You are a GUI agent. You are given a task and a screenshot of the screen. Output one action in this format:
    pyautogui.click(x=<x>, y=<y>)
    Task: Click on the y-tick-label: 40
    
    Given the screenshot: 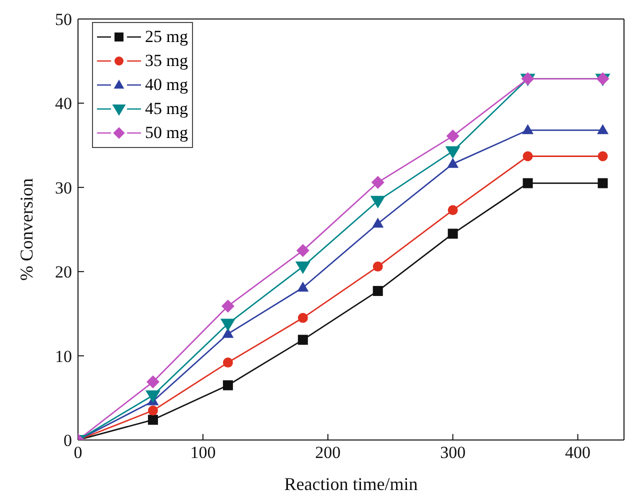 What is the action you would take?
    pyautogui.click(x=63, y=104)
    